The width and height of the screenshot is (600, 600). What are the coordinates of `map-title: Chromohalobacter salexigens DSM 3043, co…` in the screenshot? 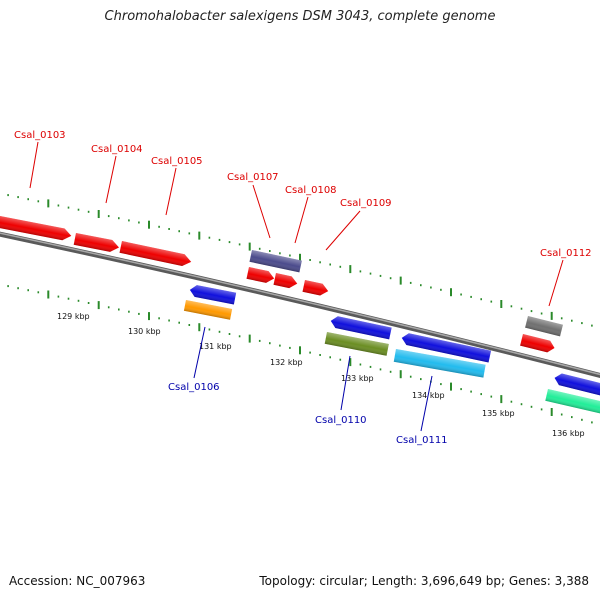 It's located at (300, 16).